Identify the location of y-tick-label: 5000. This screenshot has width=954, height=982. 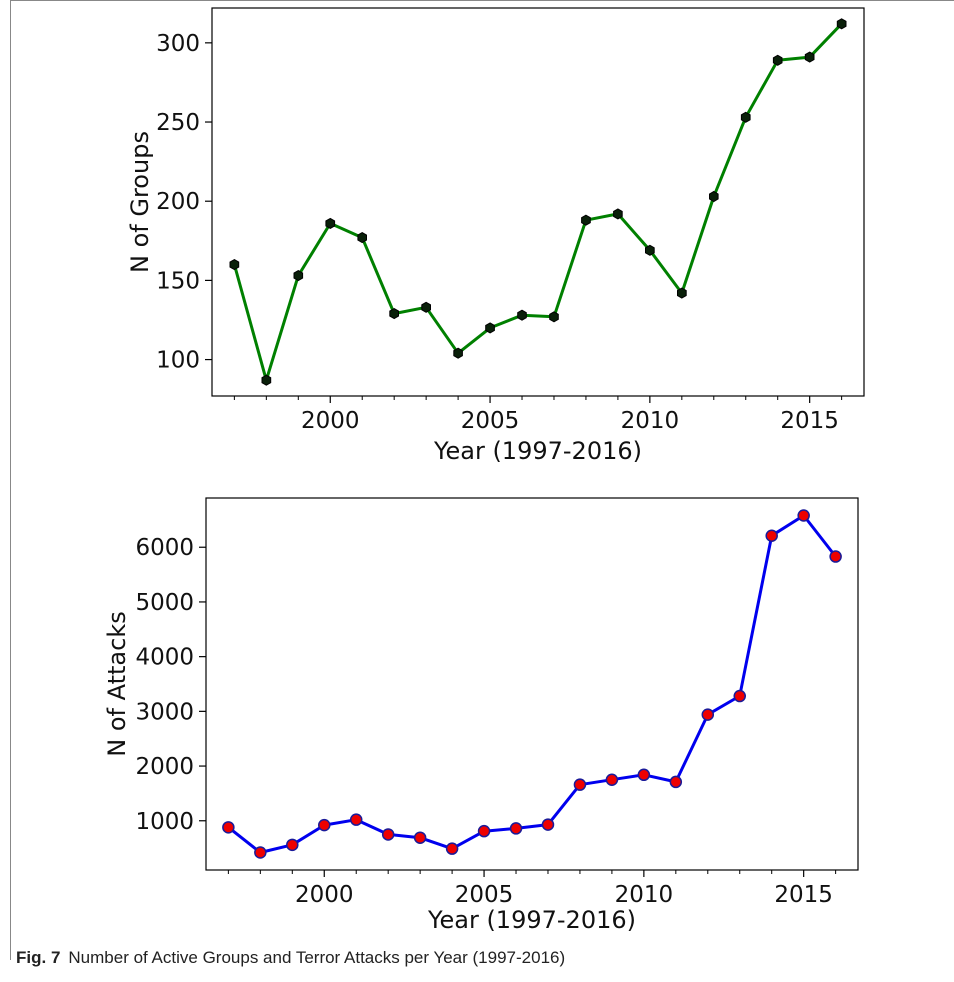
(164, 603).